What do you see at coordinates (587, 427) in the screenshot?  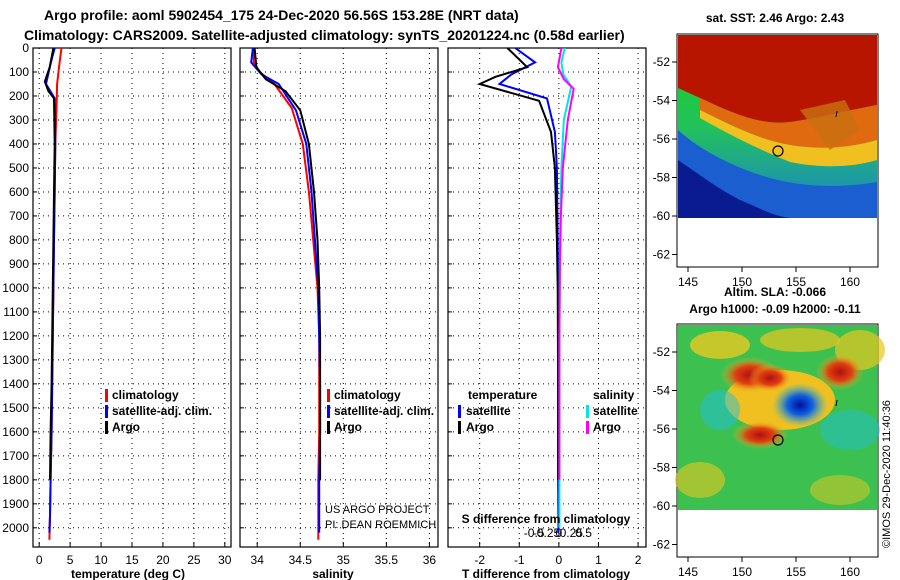 I see `legend-swatch-s-argo` at bounding box center [587, 427].